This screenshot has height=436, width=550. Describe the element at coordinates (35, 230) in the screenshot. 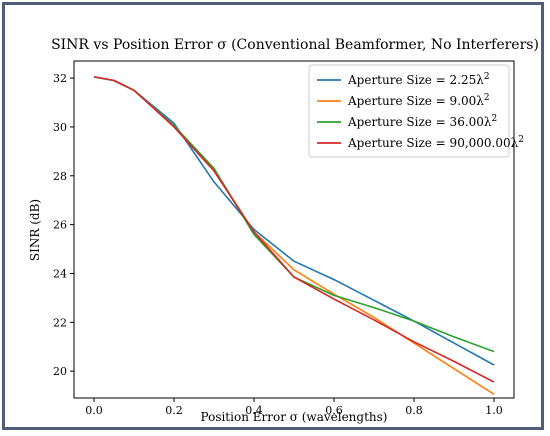

I see `y-axis-label: SINR (dB)` at that location.